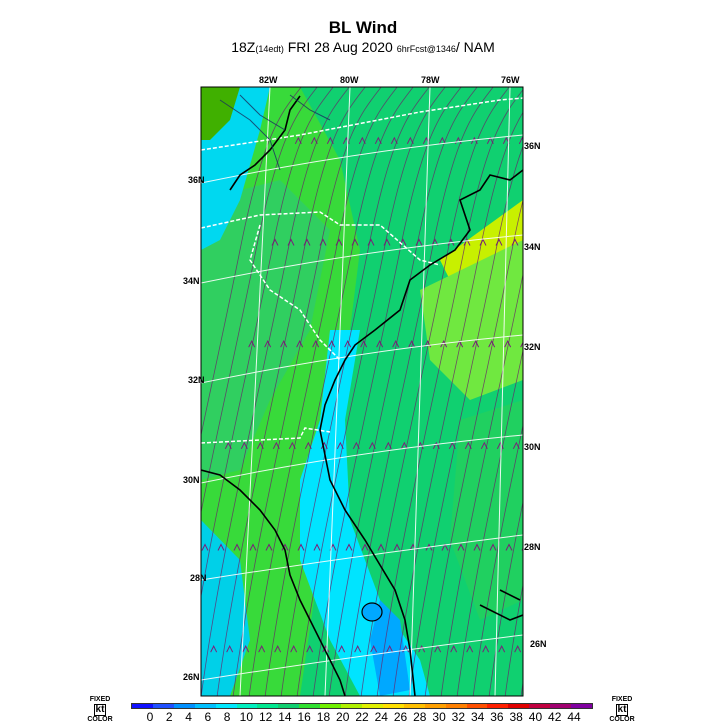 The image size is (726, 726). I want to click on inland-wind-field, so click(265, 330).